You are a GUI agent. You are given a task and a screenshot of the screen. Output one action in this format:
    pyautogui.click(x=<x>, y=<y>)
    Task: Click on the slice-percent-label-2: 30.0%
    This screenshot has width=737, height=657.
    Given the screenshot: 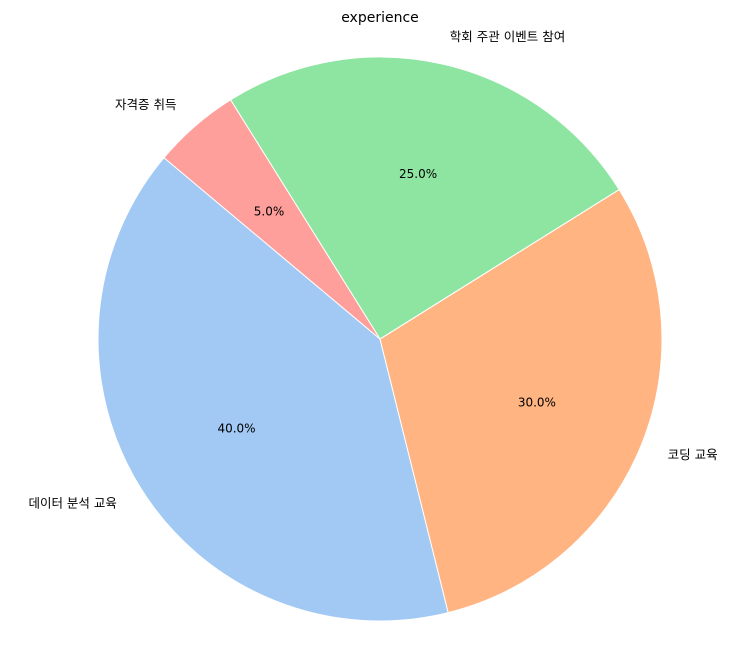 What is the action you would take?
    pyautogui.click(x=537, y=402)
    